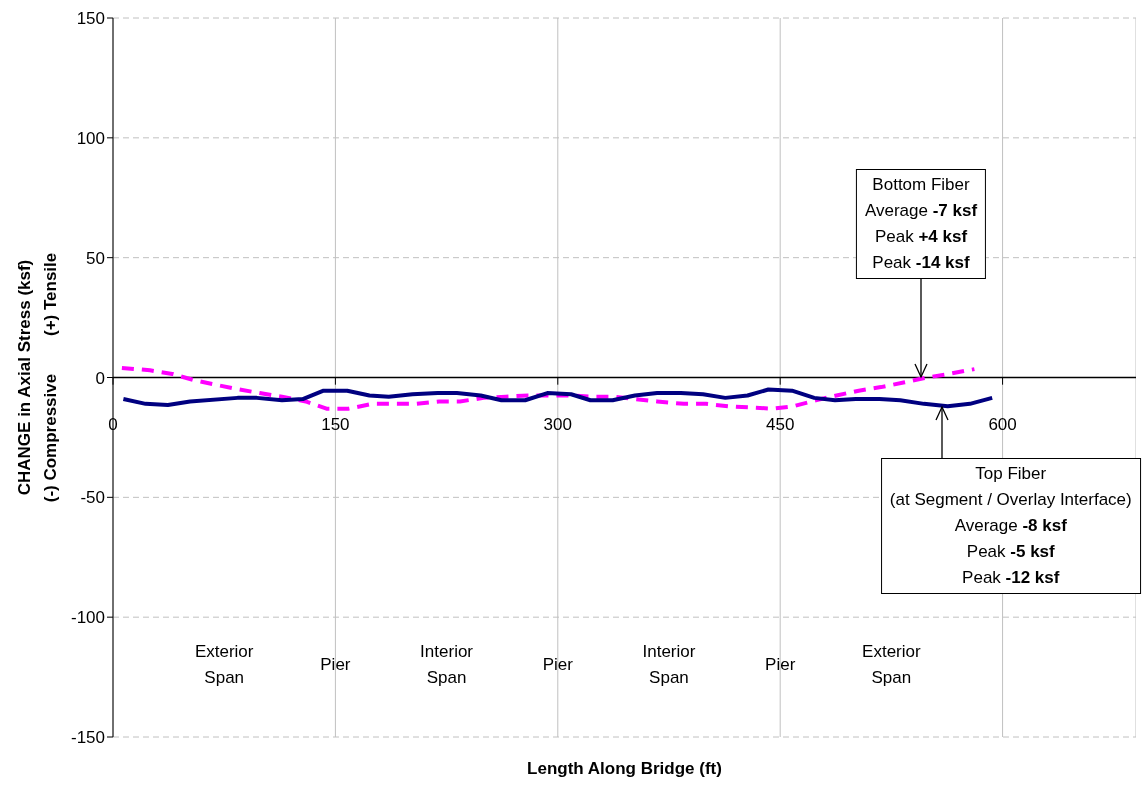 The width and height of the screenshot is (1144, 785). Describe the element at coordinates (95, 258) in the screenshot. I see `y-tick-label: 50` at that location.